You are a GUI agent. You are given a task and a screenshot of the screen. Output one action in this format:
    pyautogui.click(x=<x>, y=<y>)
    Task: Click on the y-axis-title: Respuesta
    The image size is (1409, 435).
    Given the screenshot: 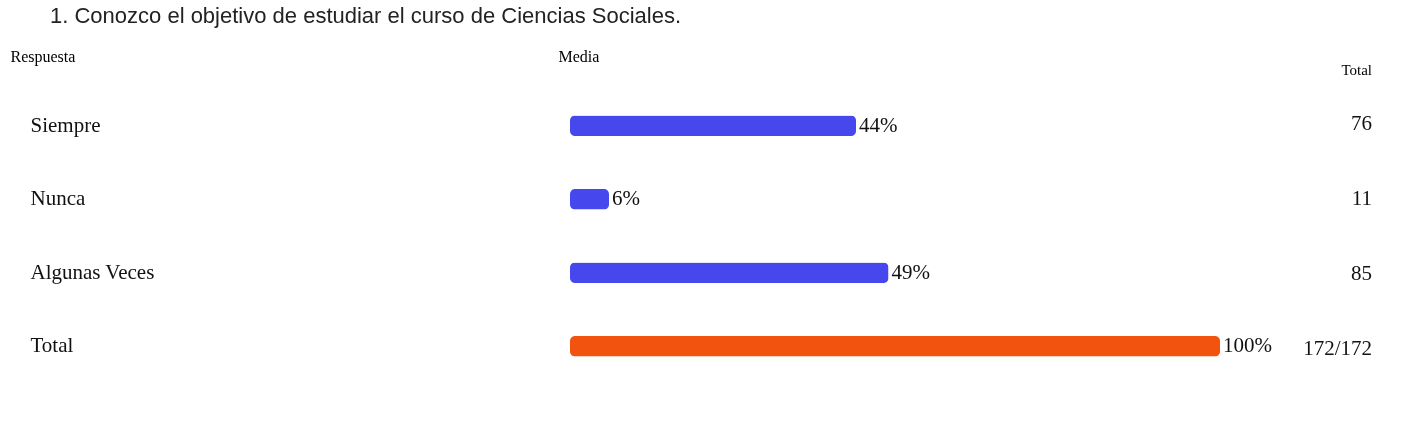 What is the action you would take?
    pyautogui.click(x=43, y=56)
    